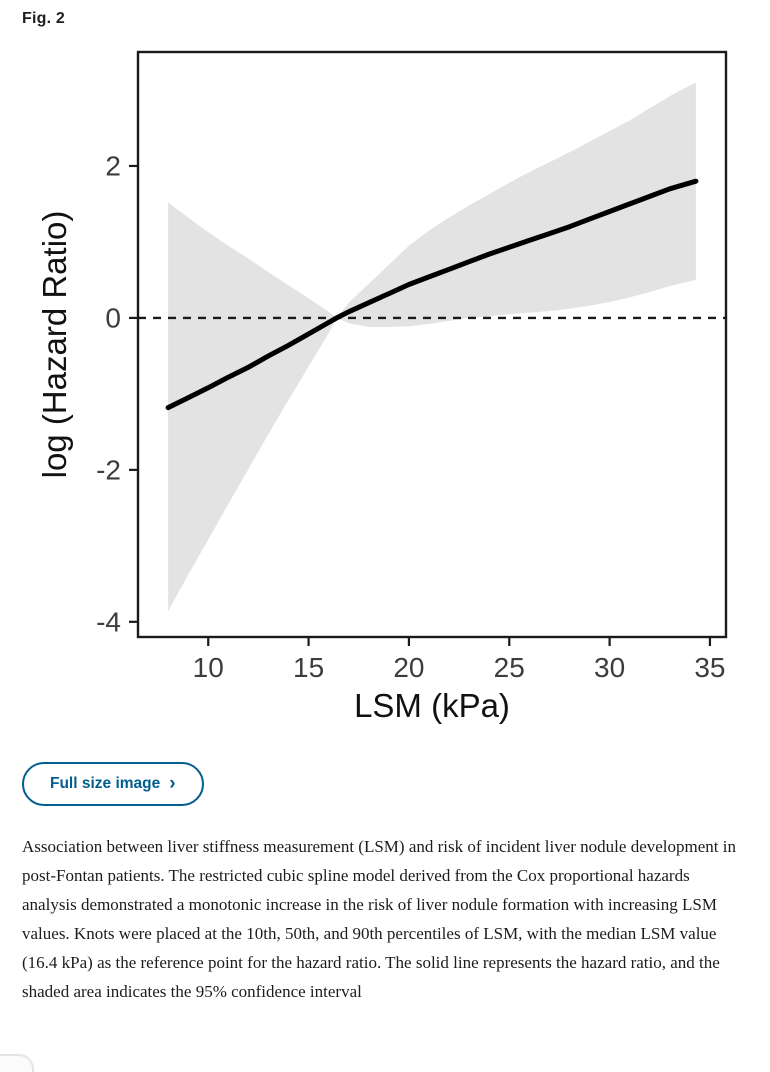 The height and width of the screenshot is (1072, 770). What do you see at coordinates (108, 621) in the screenshot?
I see `y-tick-label: -4` at bounding box center [108, 621].